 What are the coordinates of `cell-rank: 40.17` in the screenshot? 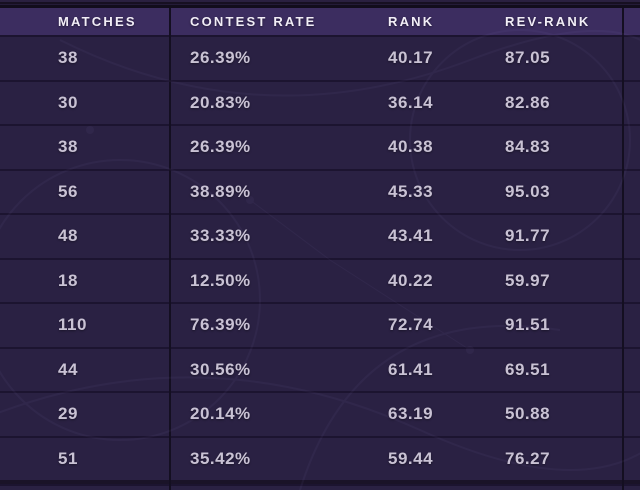 It's located at (411, 58).